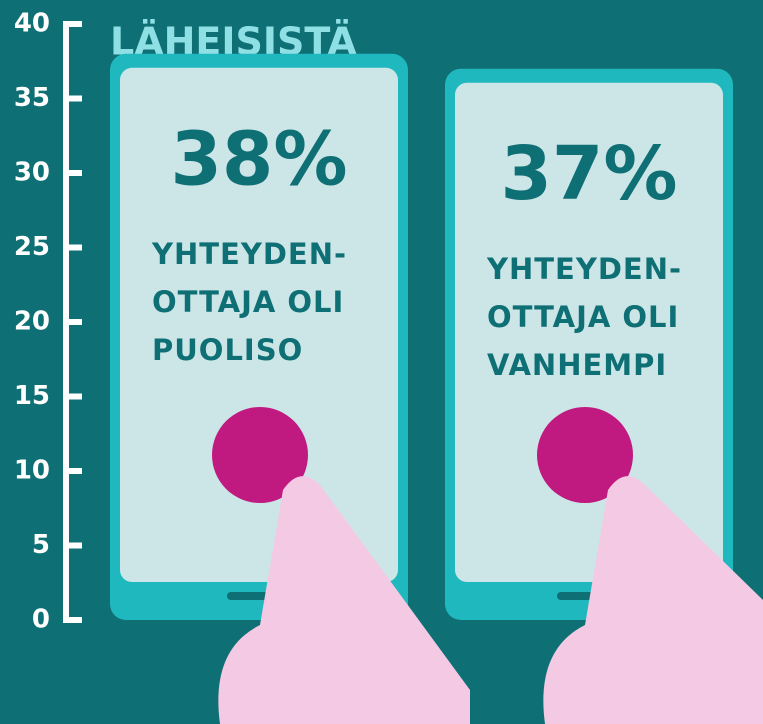  What do you see at coordinates (32, 396) in the screenshot?
I see `y-tick-label: 15` at bounding box center [32, 396].